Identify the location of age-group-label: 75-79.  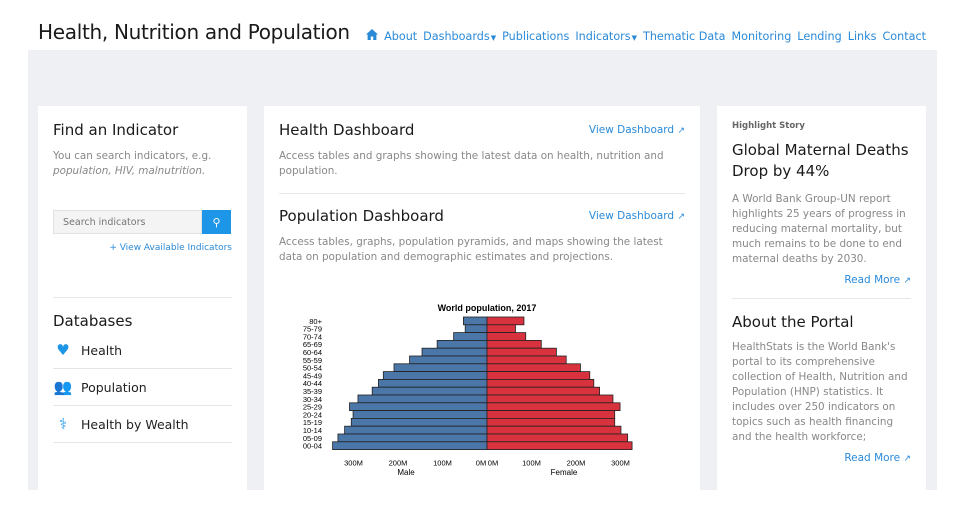
(312, 329).